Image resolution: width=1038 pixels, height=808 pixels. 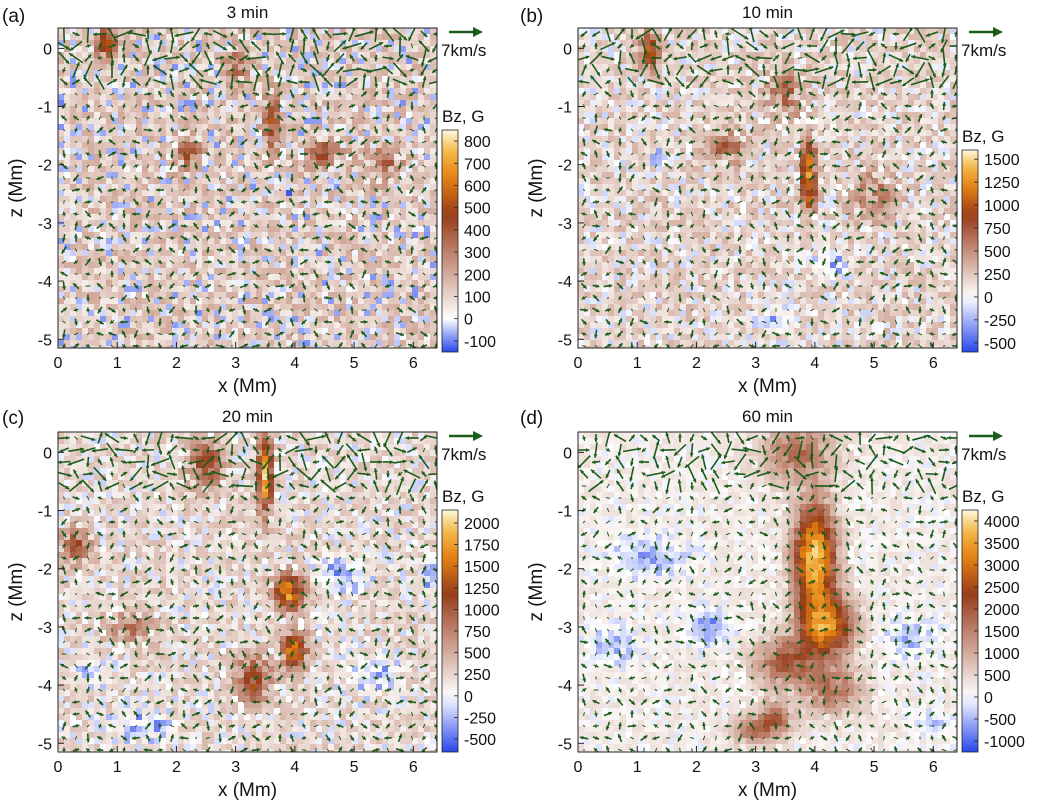 I want to click on colorbar-tick-label: 1250, so click(x=482, y=589).